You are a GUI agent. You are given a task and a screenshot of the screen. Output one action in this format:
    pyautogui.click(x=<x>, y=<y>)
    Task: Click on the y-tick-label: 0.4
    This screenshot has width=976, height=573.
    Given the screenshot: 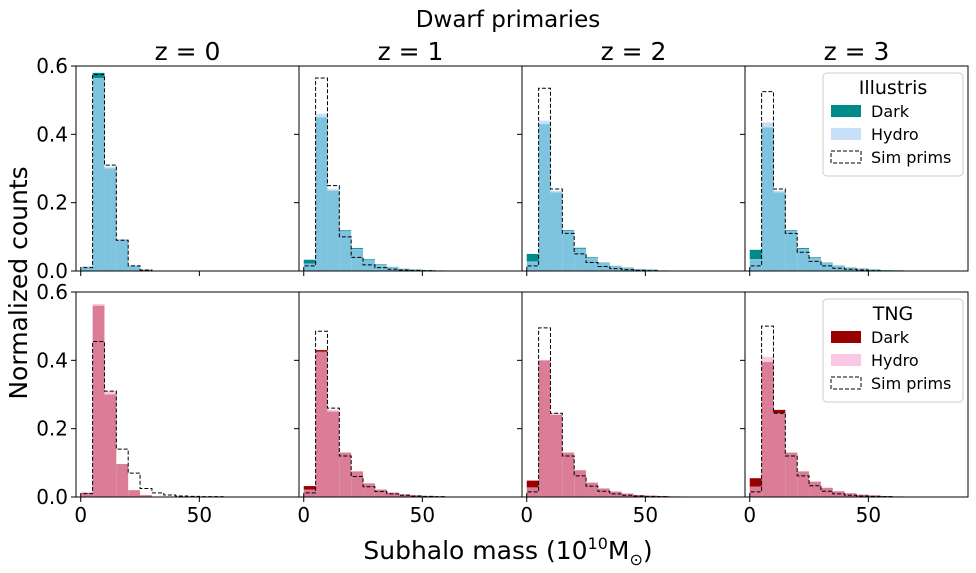 What is the action you would take?
    pyautogui.click(x=52, y=360)
    